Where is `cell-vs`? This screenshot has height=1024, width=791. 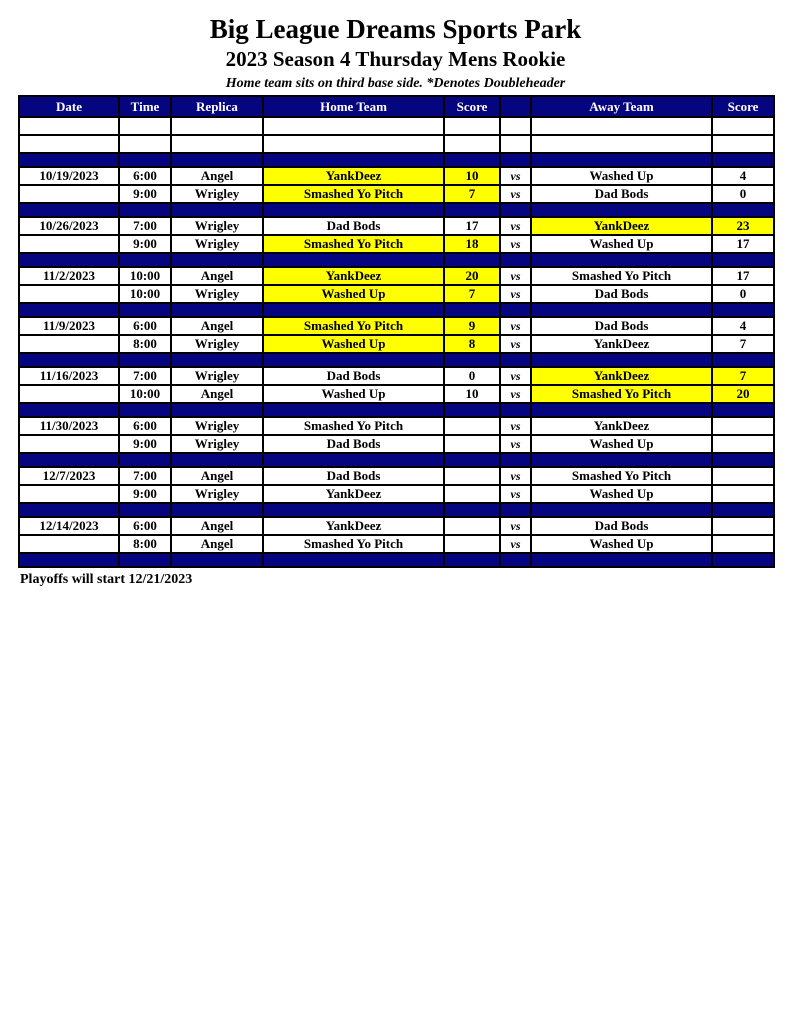 cell-vs is located at coordinates (515, 126).